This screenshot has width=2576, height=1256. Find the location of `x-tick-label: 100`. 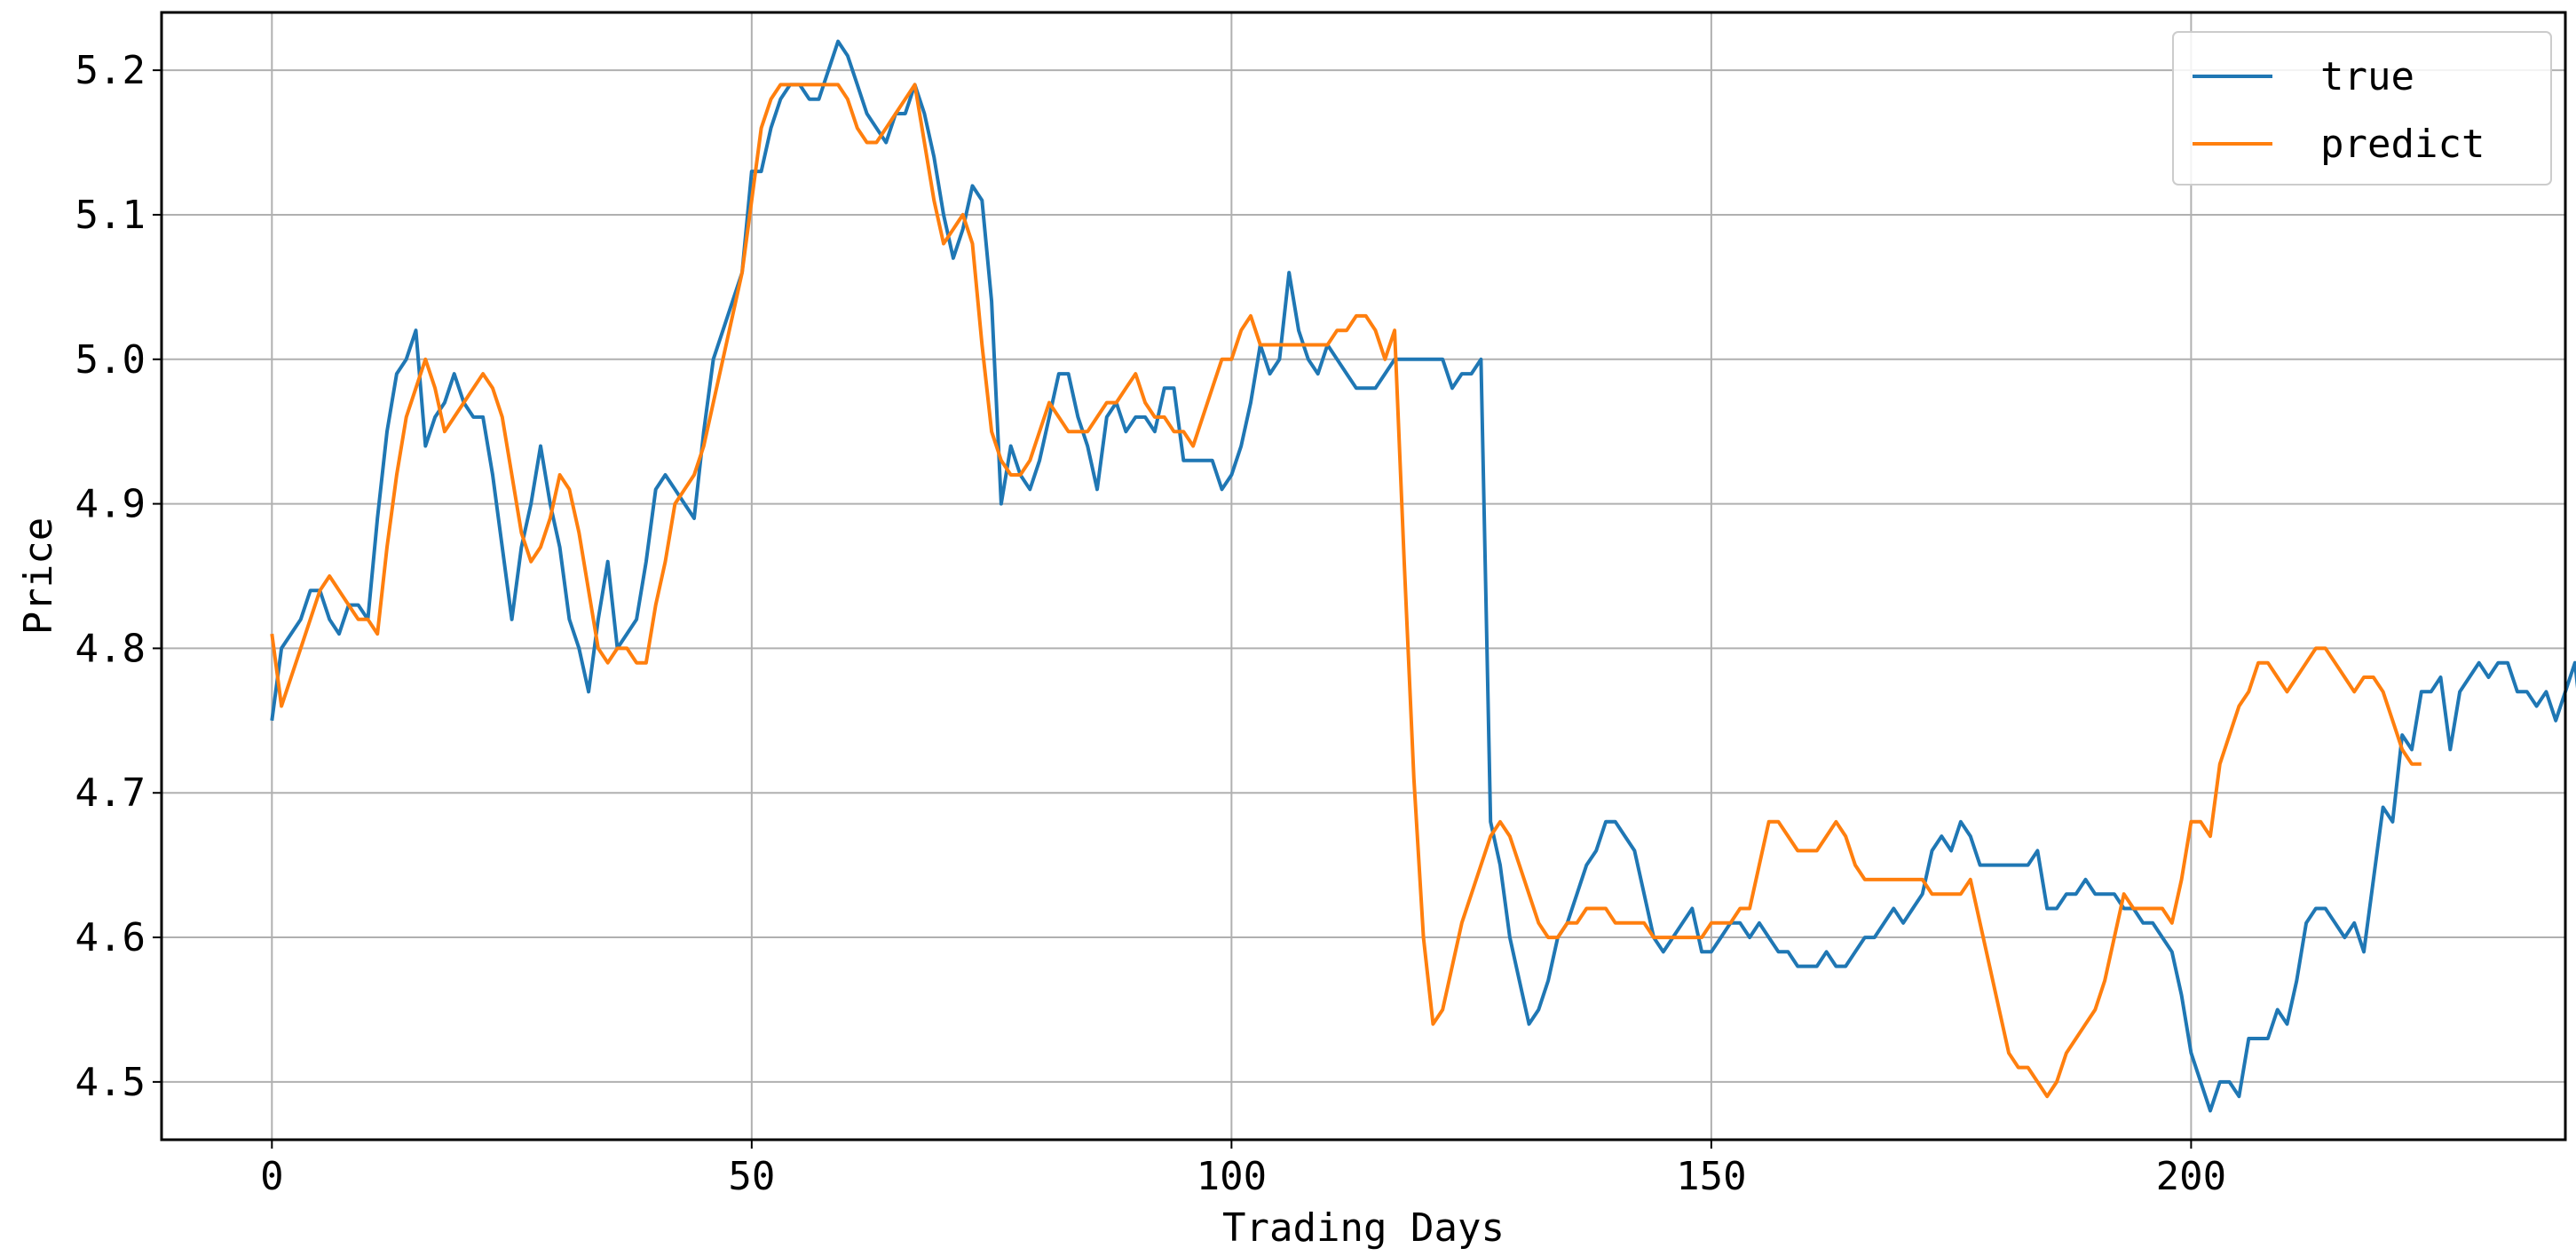

x-tick-label: 100 is located at coordinates (1232, 1177).